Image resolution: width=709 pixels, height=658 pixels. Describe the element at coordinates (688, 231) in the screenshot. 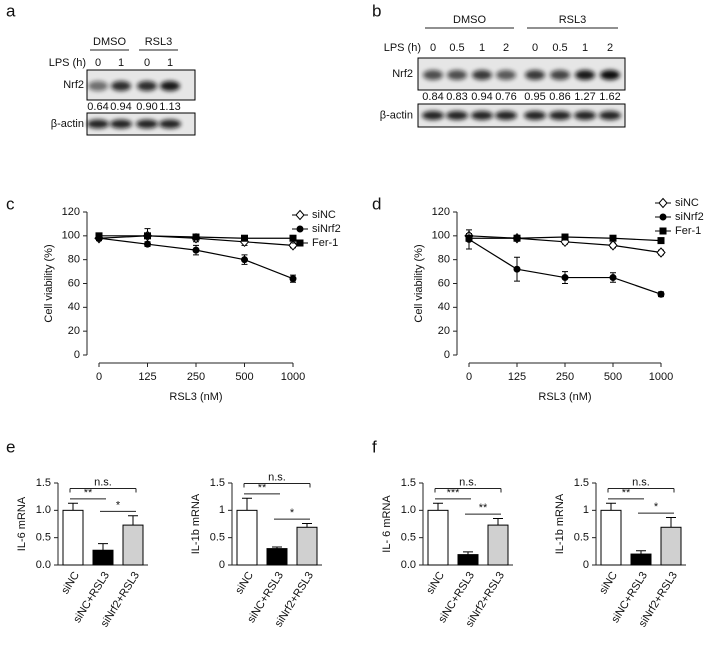

I see `legend-label: Fer-1` at that location.